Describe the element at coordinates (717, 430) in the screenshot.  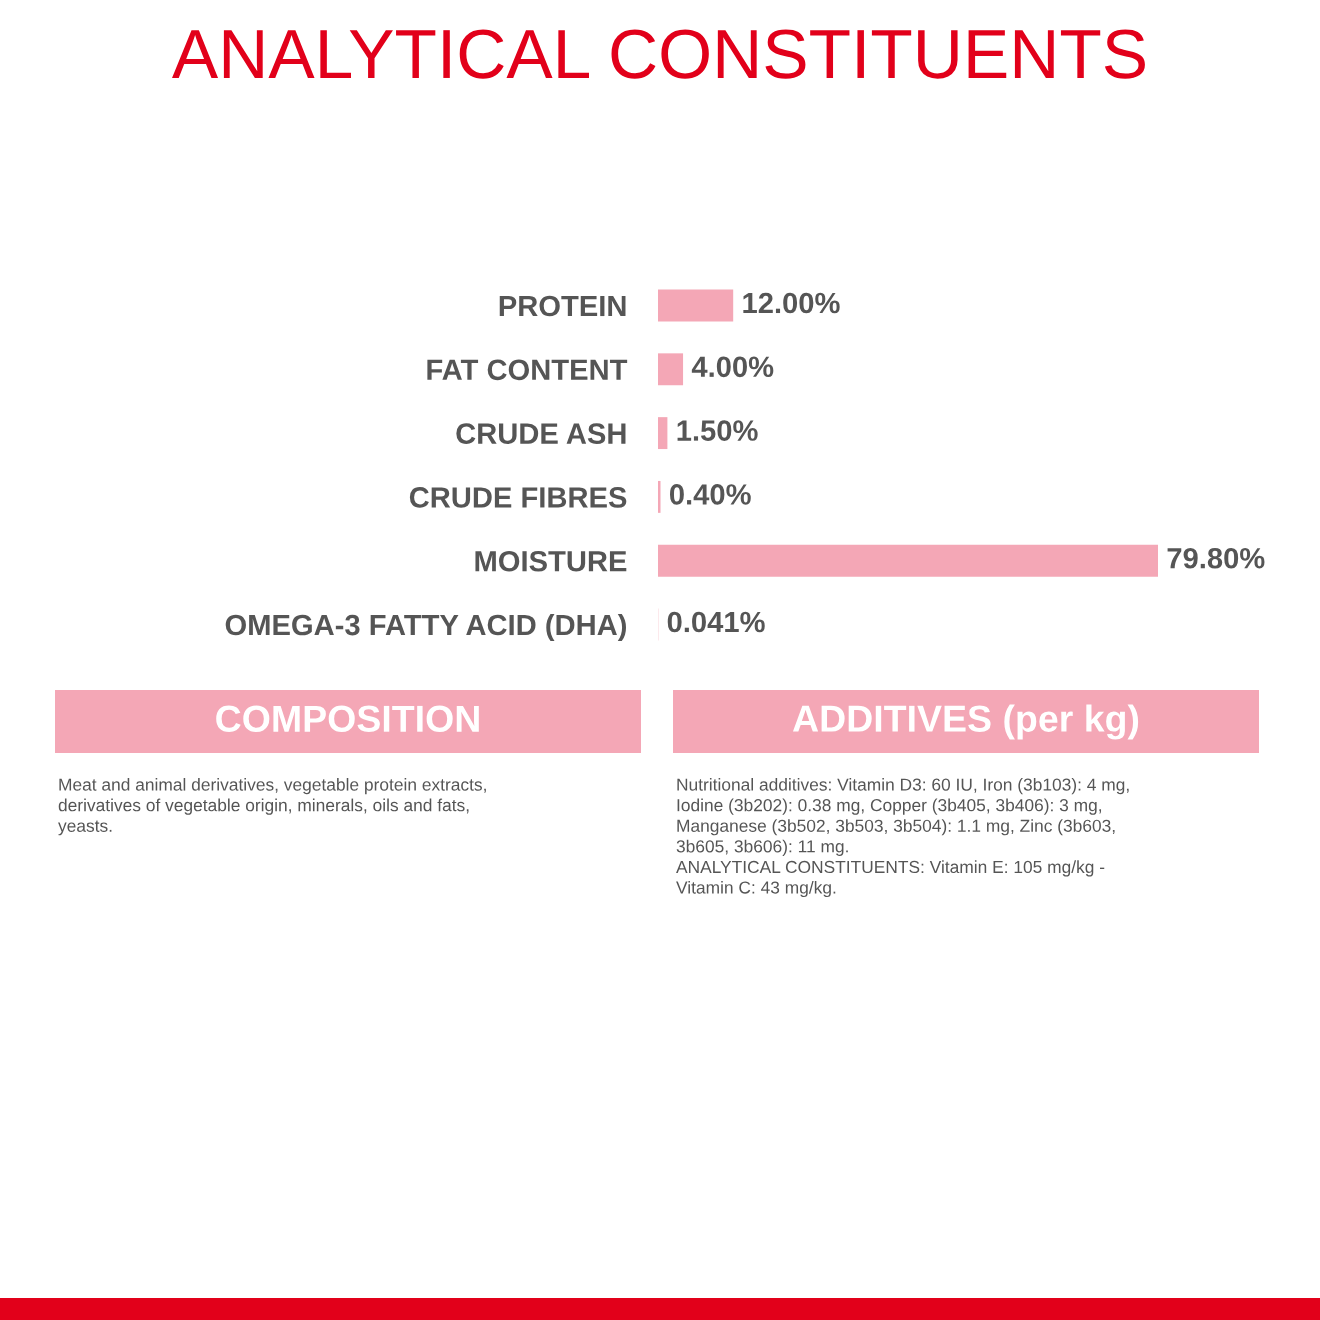
I see `data-label: 1.50%` at that location.